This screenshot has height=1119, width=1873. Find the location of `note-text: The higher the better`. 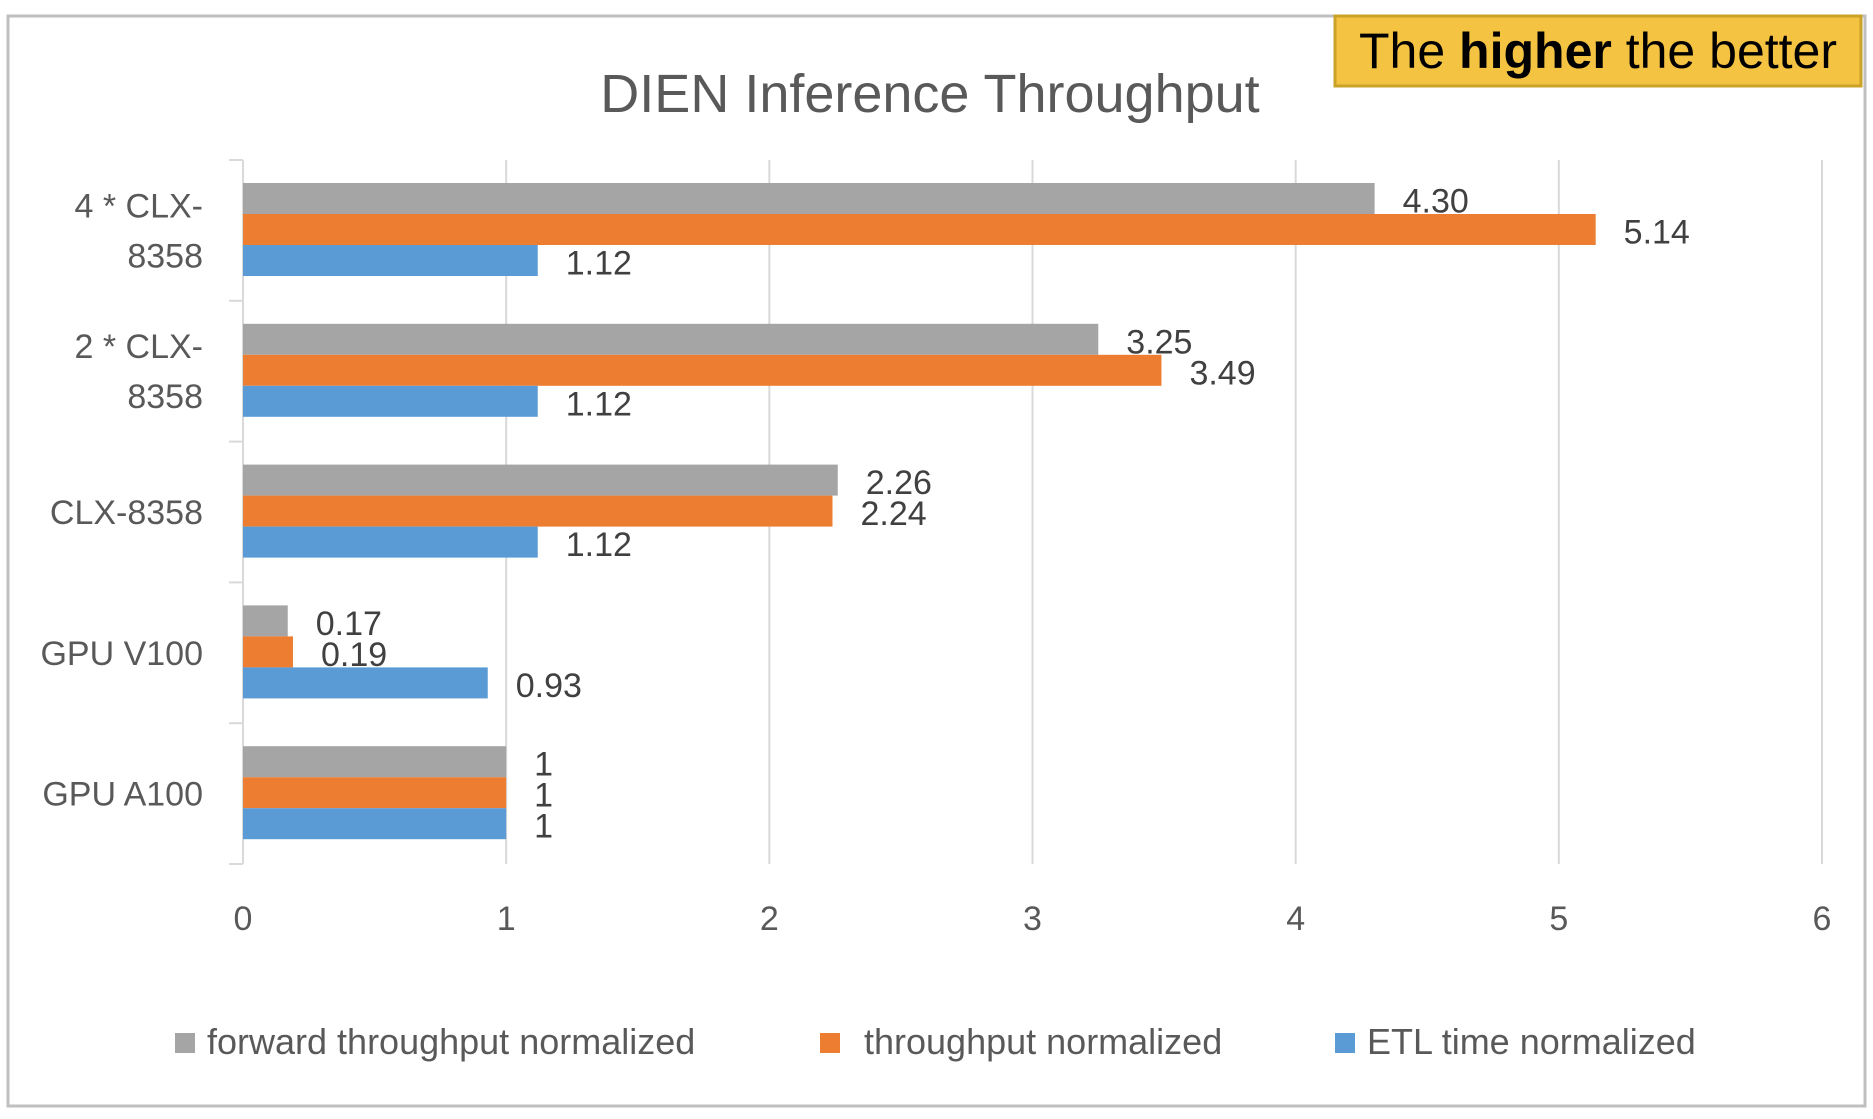

note-text: The higher the better is located at coordinates (1598, 51).